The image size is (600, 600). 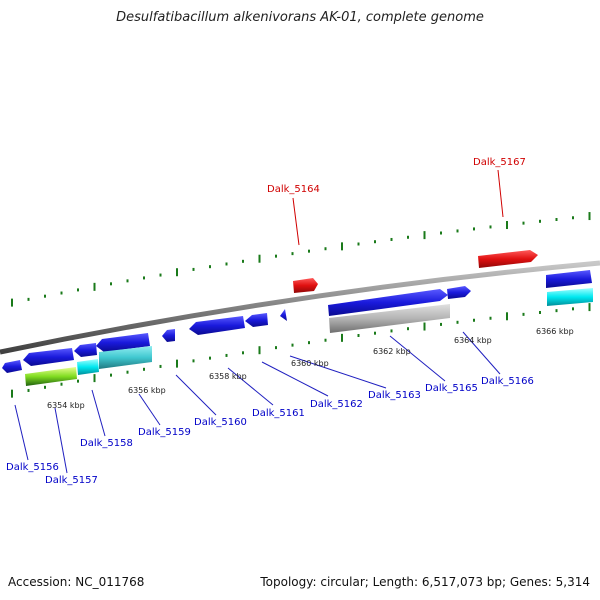 What do you see at coordinates (293, 189) in the screenshot?
I see `gene-label-dalk-5164: Dalk_5164` at bounding box center [293, 189].